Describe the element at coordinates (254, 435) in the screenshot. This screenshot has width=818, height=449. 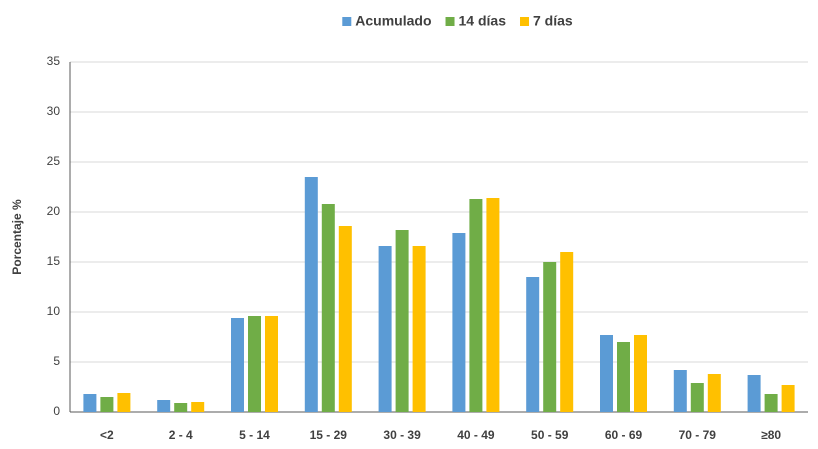
I see `x-tick-label: 5 - 14` at that location.